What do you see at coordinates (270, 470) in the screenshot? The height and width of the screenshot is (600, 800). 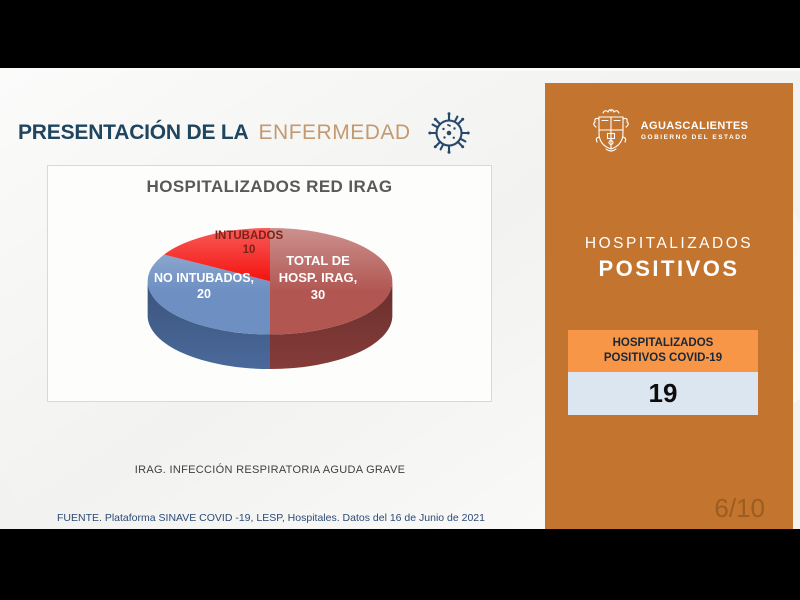 I see `irag-definition-note: IRAG. INFECCIÓN RESPIRATORIA AGUDA GRAVE` at bounding box center [270, 470].